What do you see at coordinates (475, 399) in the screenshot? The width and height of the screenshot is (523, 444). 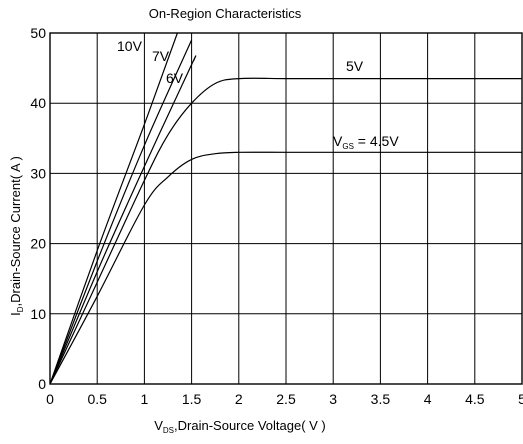 I see `x-tick-label: 4.5` at bounding box center [475, 399].